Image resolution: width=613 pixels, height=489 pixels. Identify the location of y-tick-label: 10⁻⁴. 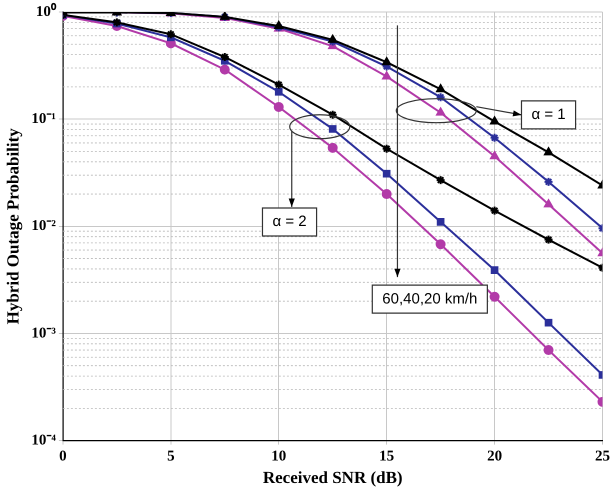
(43, 440).